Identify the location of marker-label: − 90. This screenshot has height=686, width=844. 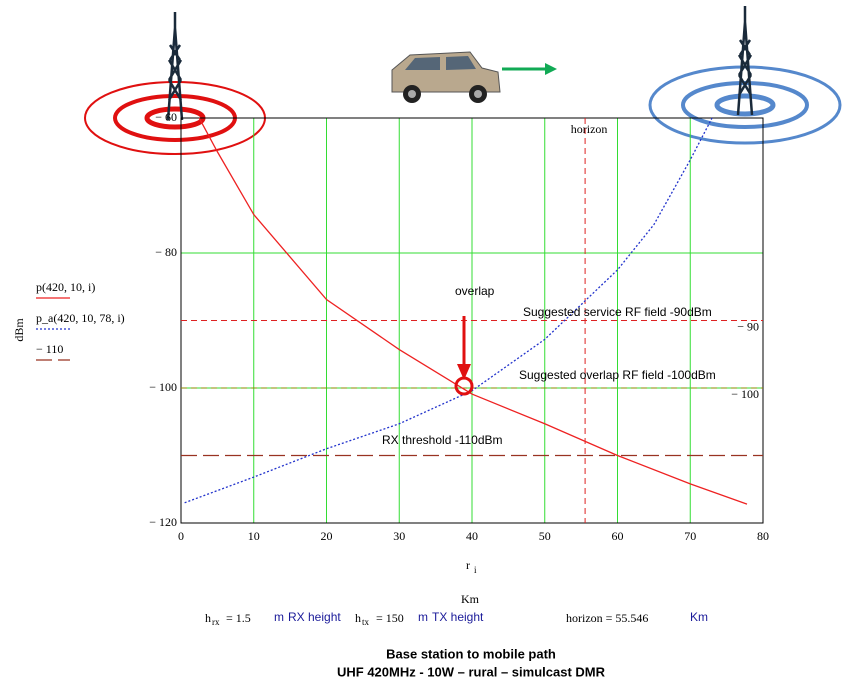
(748, 326).